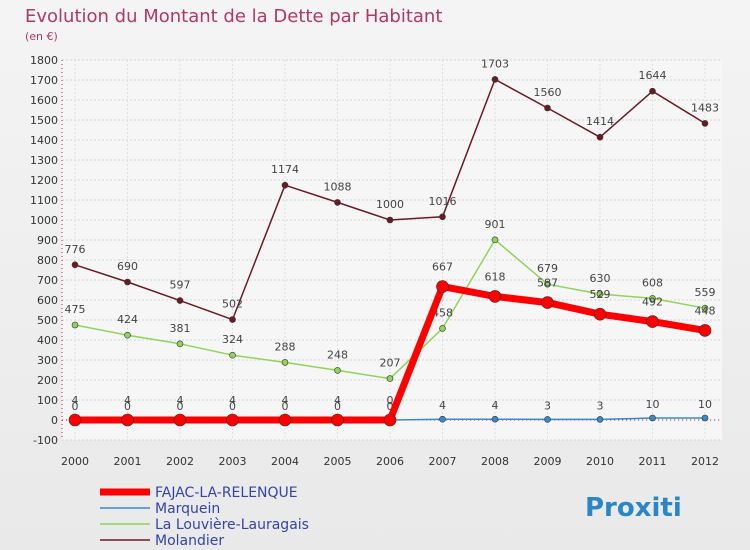  What do you see at coordinates (337, 354) in the screenshot?
I see `data-label: 248` at bounding box center [337, 354].